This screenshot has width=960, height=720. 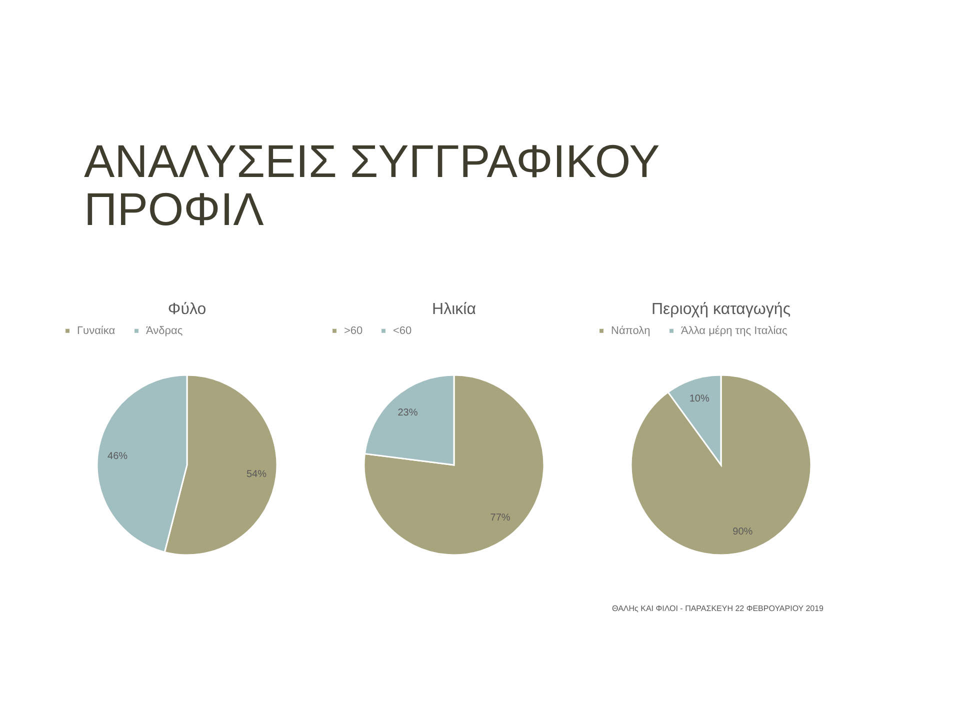 What do you see at coordinates (118, 456) in the screenshot?
I see `data-label: 46%` at bounding box center [118, 456].